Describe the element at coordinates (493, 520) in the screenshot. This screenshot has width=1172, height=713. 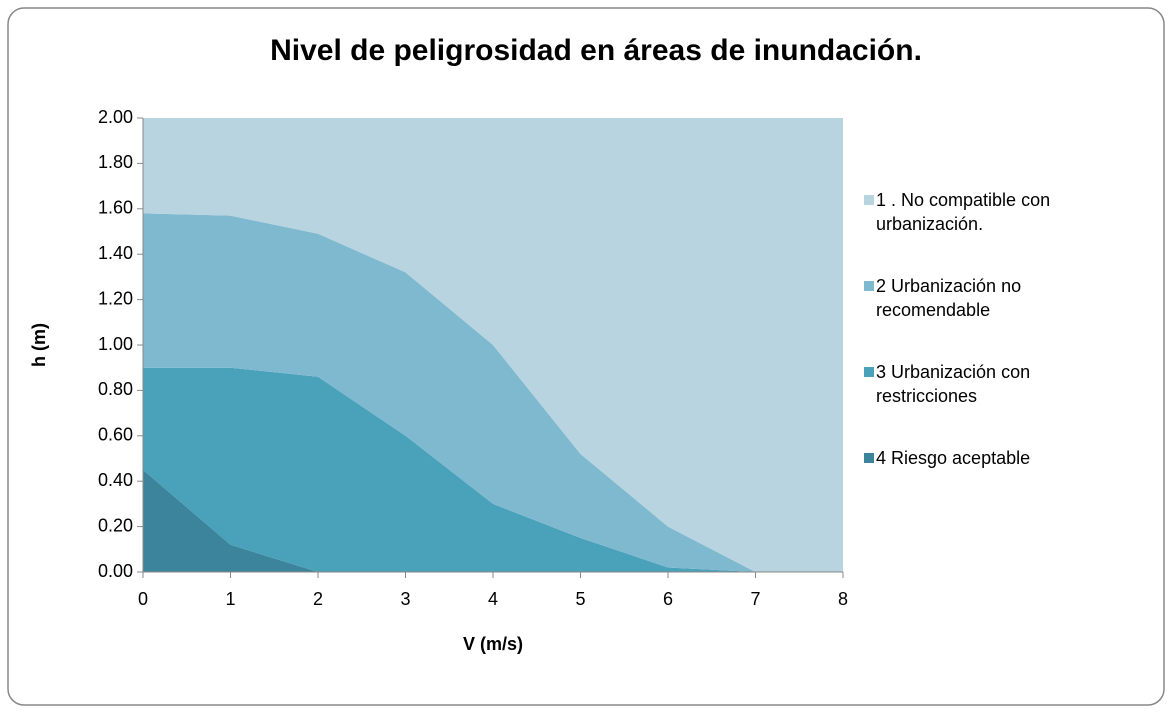
I see `area` at that location.